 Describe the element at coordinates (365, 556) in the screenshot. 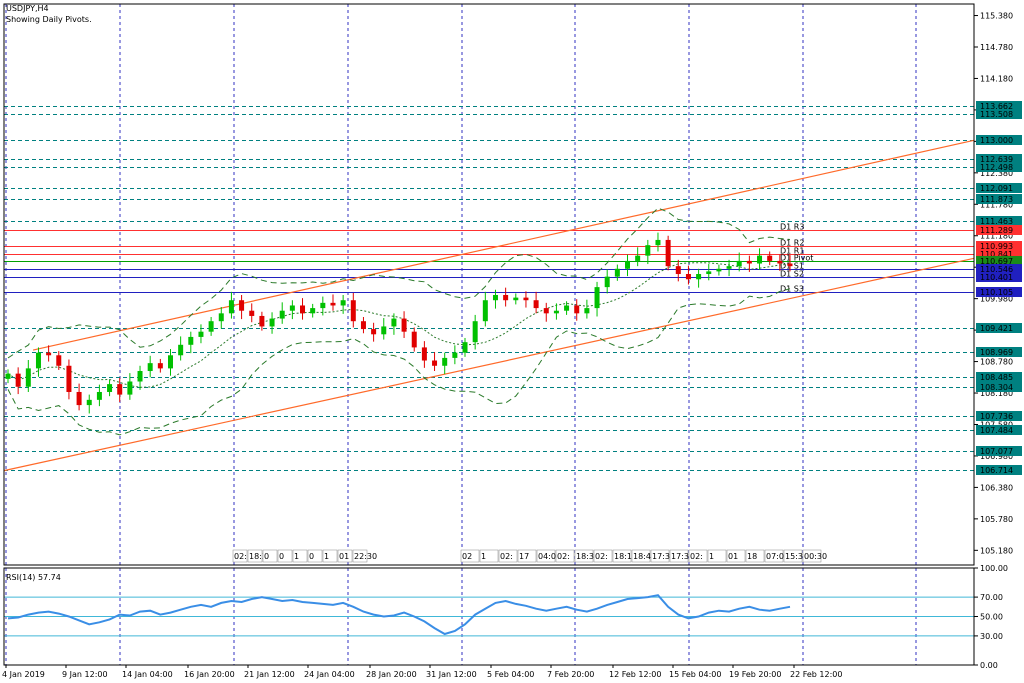

I see `time-marker-a-8: 22:30` at that location.